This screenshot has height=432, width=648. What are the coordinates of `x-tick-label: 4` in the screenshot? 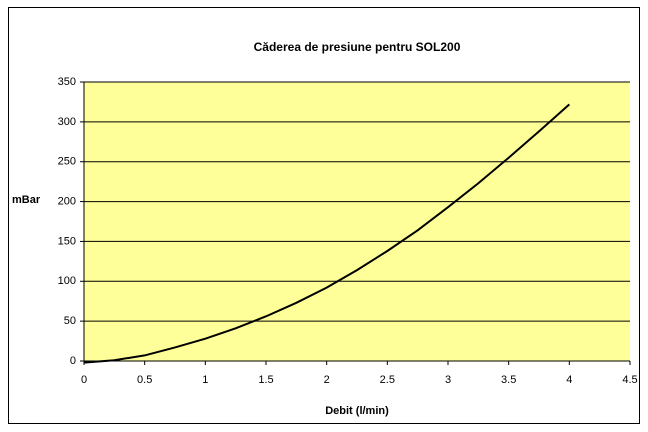 It's located at (569, 380).